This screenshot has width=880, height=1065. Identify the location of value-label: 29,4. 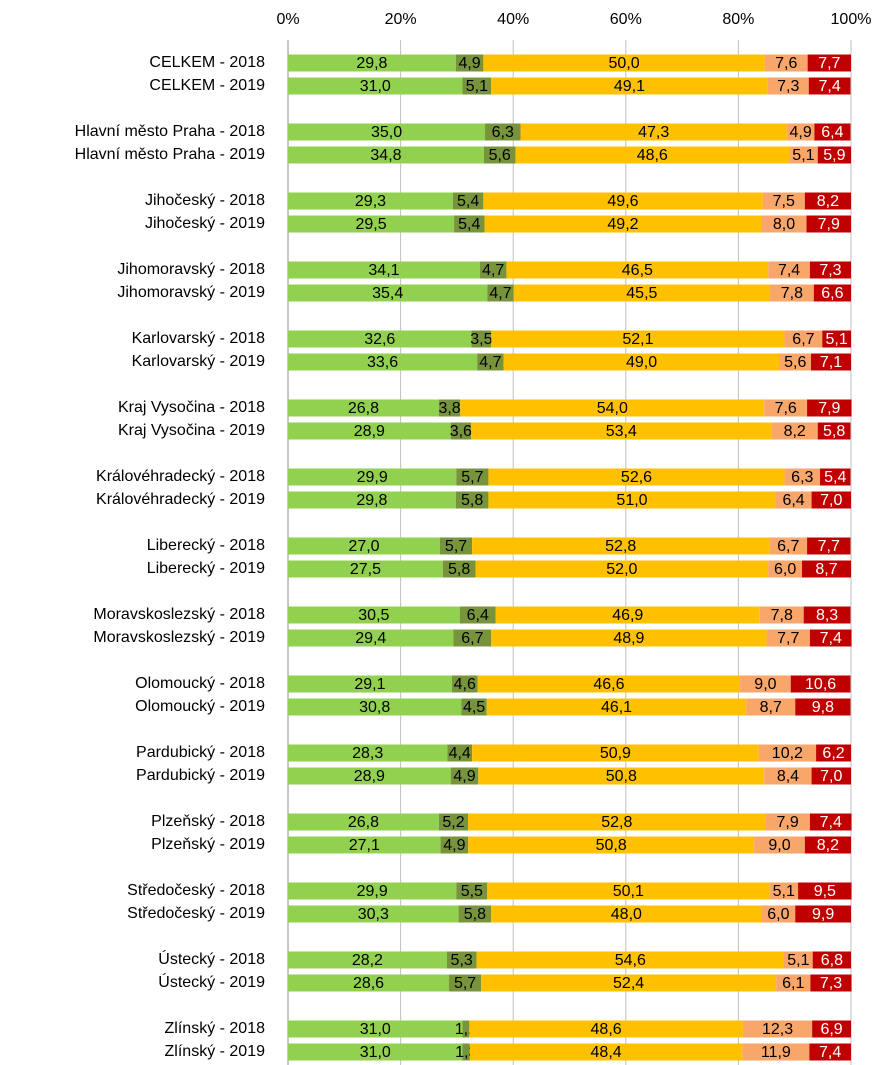
(370, 638).